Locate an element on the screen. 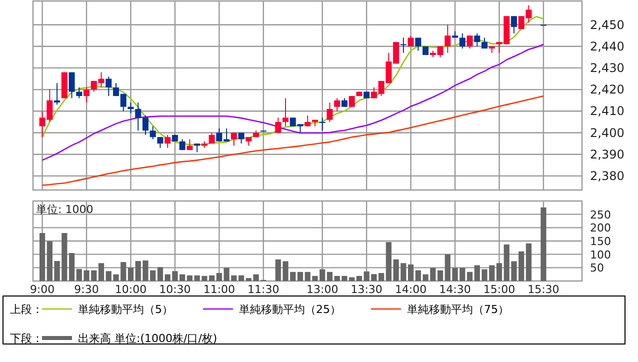 The image size is (638, 362). y-tick-label: 200 is located at coordinates (600, 228).